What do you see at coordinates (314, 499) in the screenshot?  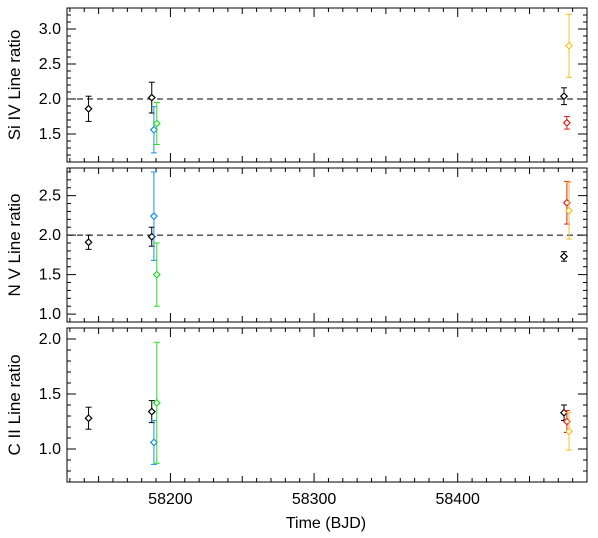 I see `x-tick-label: 58300` at bounding box center [314, 499].